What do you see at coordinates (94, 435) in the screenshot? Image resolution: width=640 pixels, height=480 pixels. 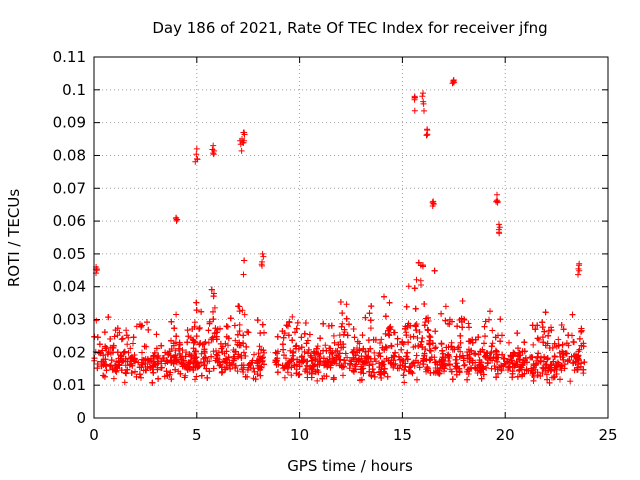 I see `x-tick-label: 0` at bounding box center [94, 435].